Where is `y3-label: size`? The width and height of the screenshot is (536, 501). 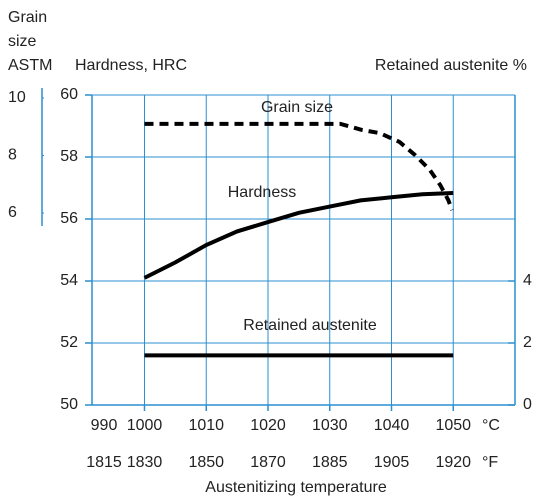 y3-label: size is located at coordinates (22, 41).